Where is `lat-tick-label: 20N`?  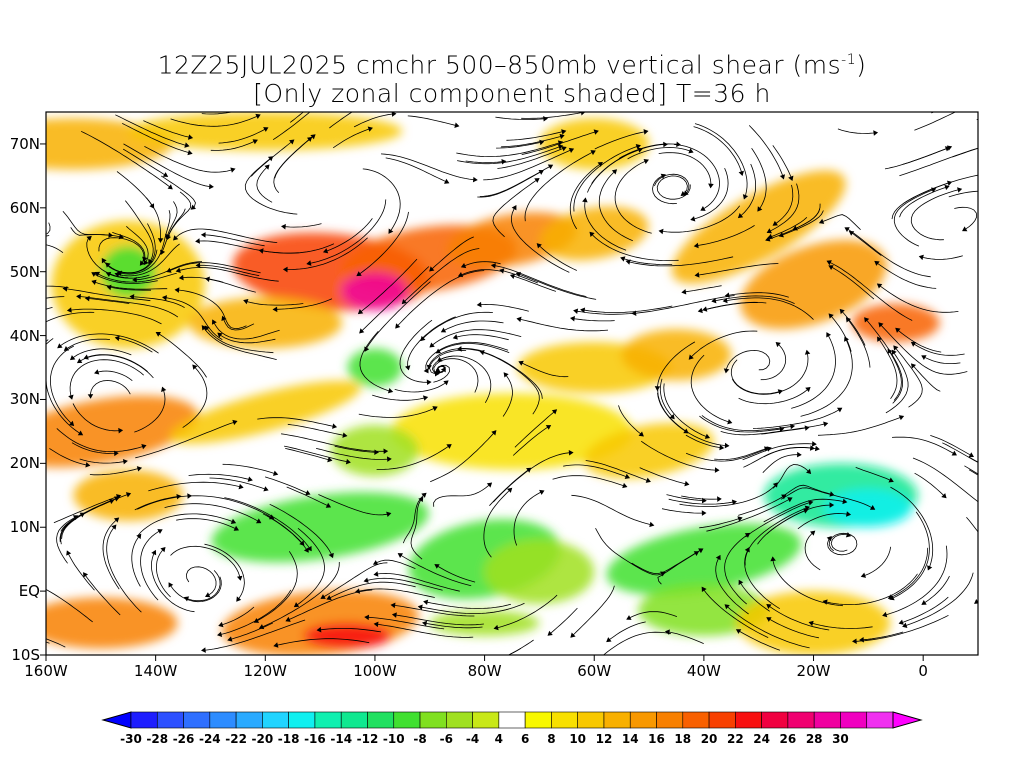
lat-tick-label: 20N is located at coordinates (24, 463).